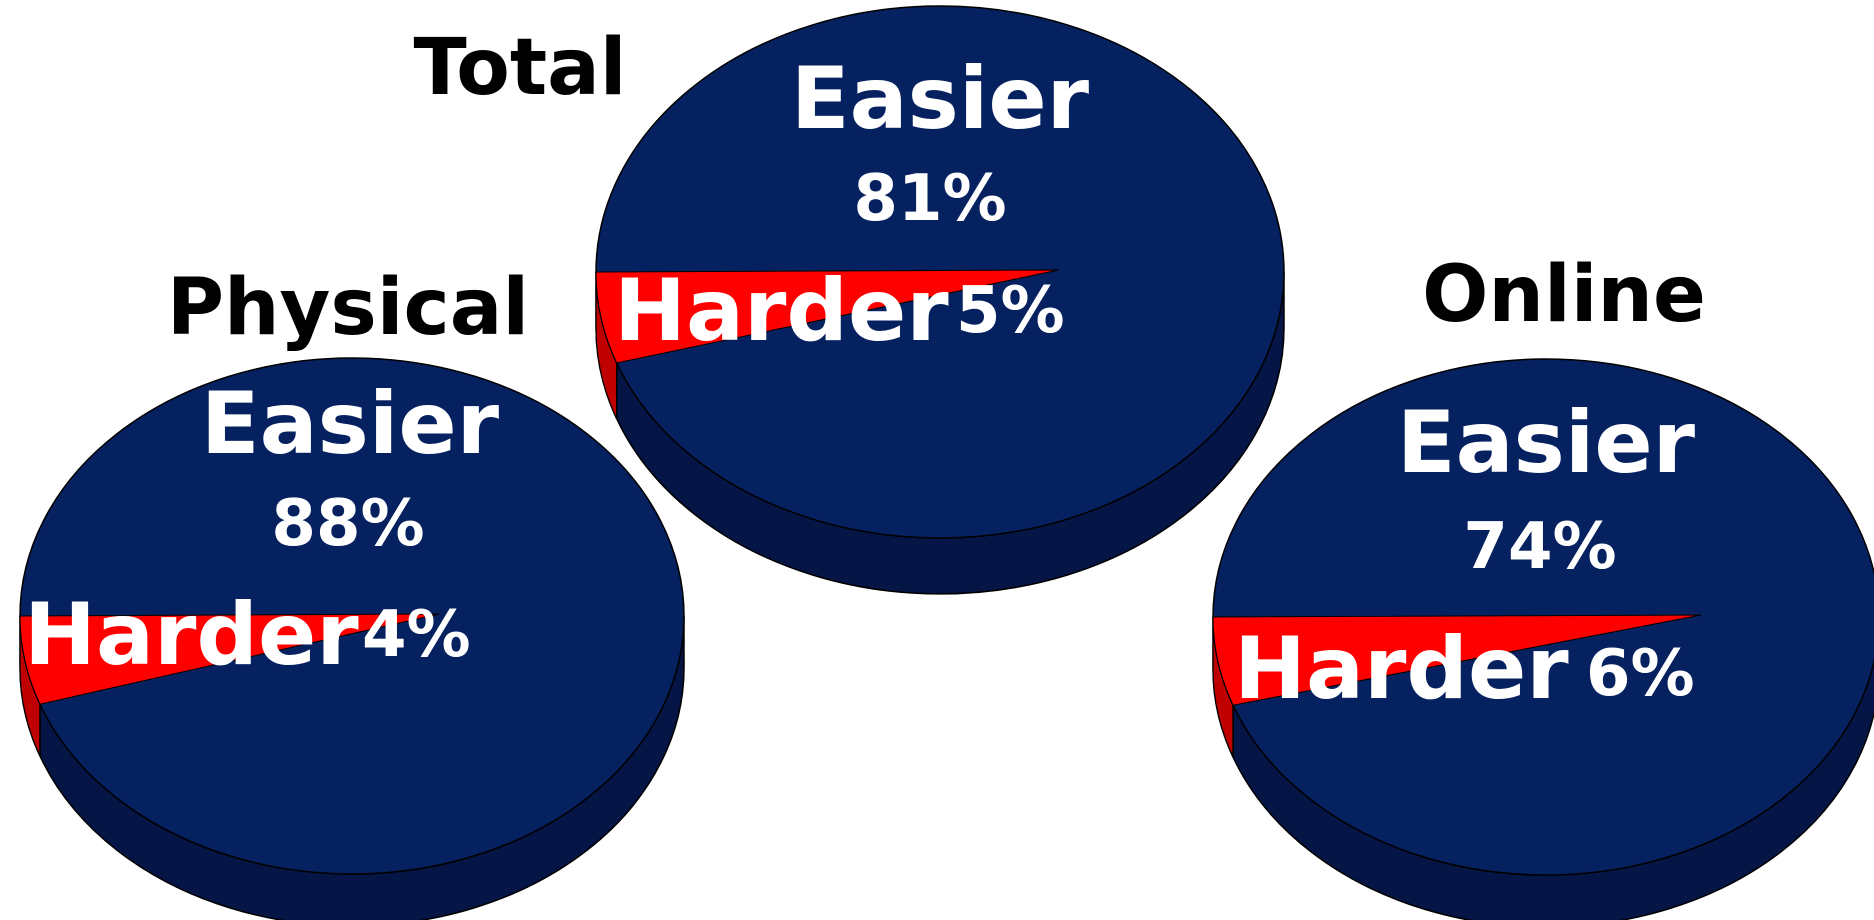  I want to click on slice-label-harder-physical: Harder, so click(191, 635).